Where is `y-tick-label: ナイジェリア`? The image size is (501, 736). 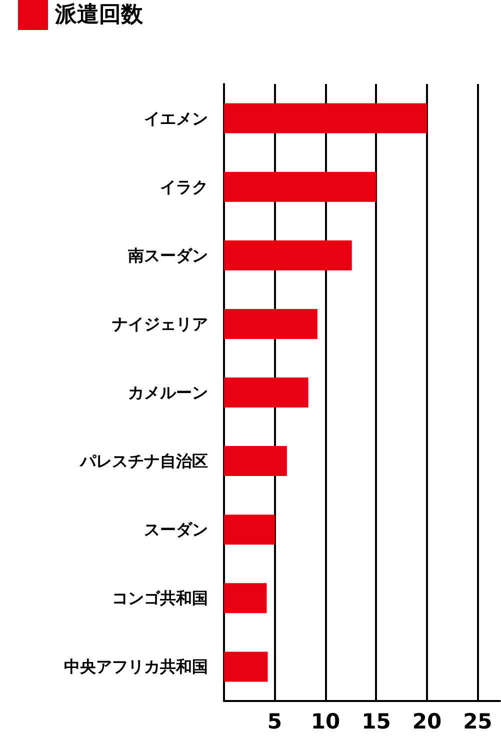
y-tick-label: ナイジェリア is located at coordinates (160, 324).